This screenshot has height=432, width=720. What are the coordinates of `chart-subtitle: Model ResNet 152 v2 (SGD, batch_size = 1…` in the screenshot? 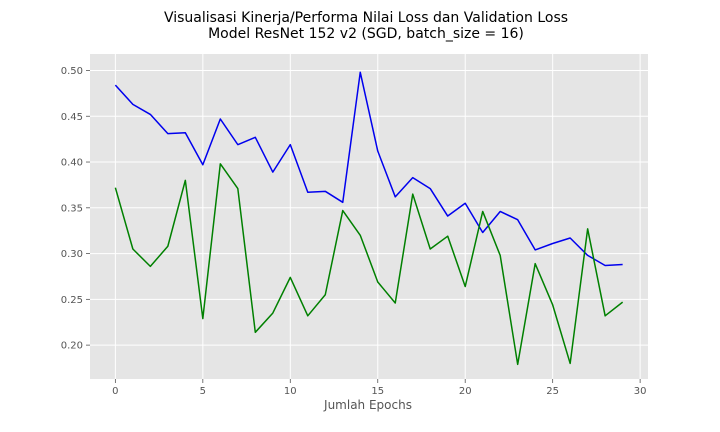 It's located at (366, 34).